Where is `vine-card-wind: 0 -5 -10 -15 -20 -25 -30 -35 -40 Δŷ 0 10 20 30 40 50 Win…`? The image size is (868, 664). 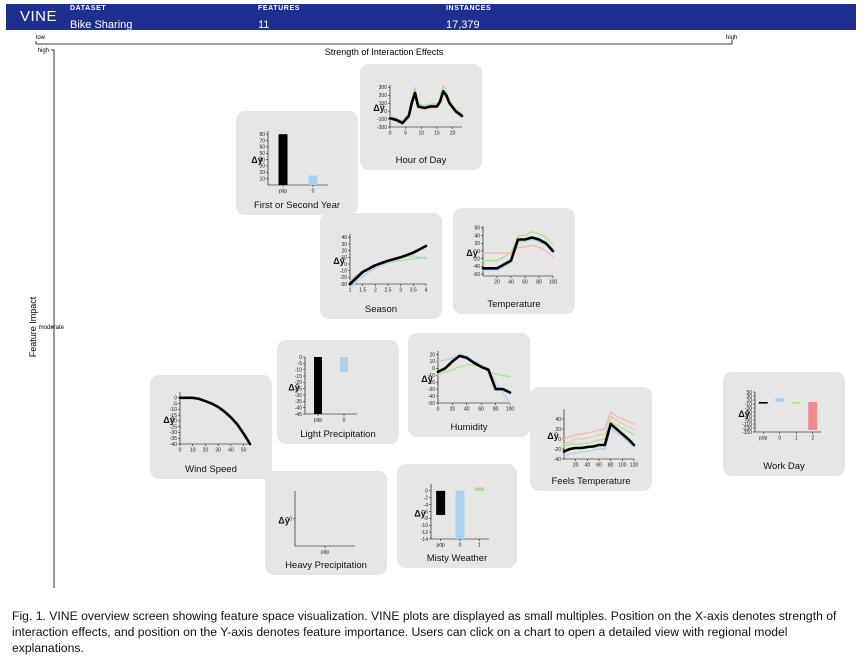 vine-card-wind: 0 -5 -10 -15 -20 -25 -30 -35 -40 Δŷ 0 10 20 30 40 50 Win… is located at coordinates (211, 427).